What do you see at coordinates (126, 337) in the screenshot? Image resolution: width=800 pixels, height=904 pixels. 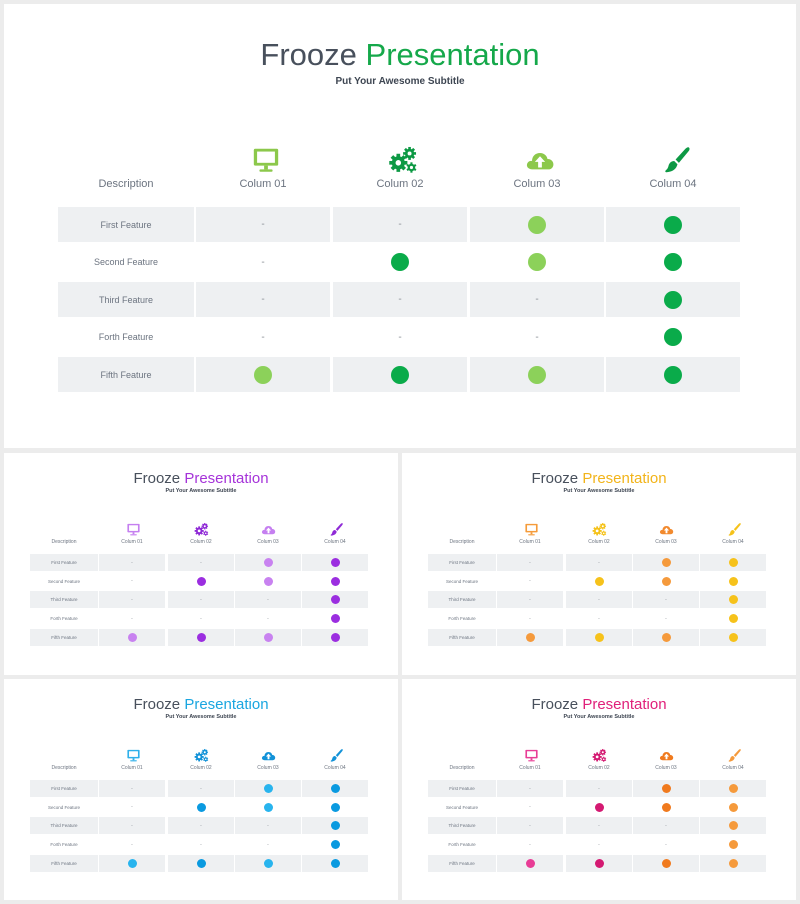 I see `row-label: Forth Feature` at bounding box center [126, 337].